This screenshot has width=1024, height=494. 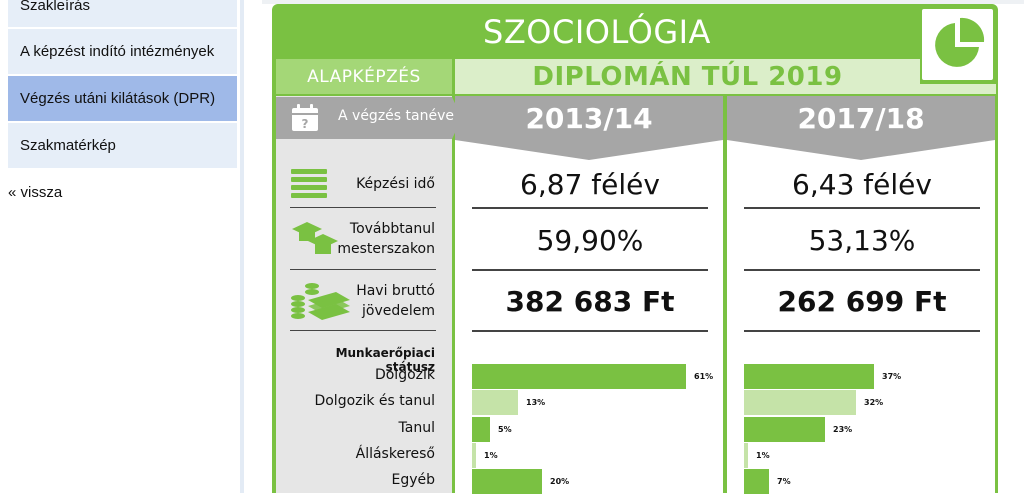 What do you see at coordinates (861, 118) in the screenshot?
I see `year-label: 2017/18` at bounding box center [861, 118].